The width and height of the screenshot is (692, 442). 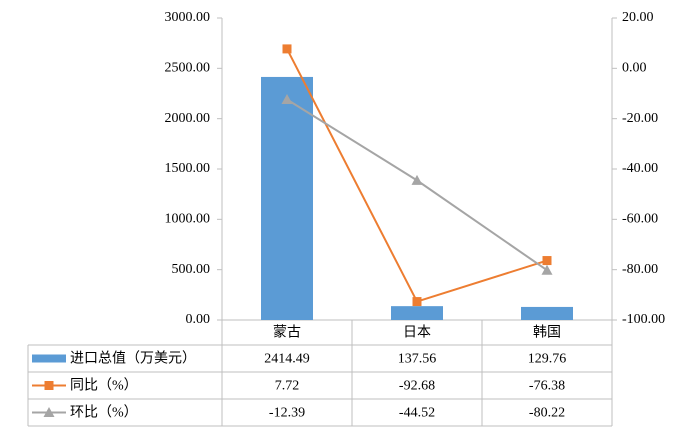 I want to click on y2-tick-label: 0.00, so click(x=634, y=68).